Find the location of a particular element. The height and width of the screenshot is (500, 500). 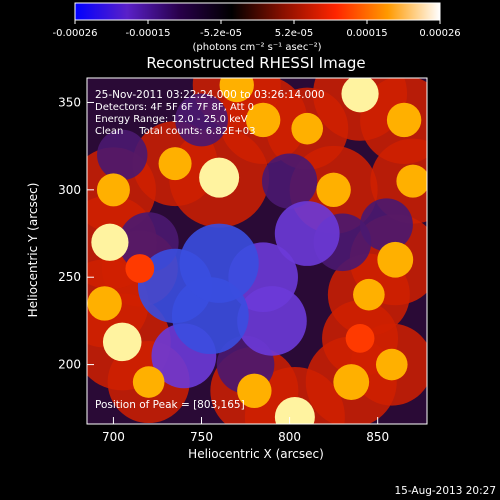

x-axis-tick-label: 850 is located at coordinates (377, 437).